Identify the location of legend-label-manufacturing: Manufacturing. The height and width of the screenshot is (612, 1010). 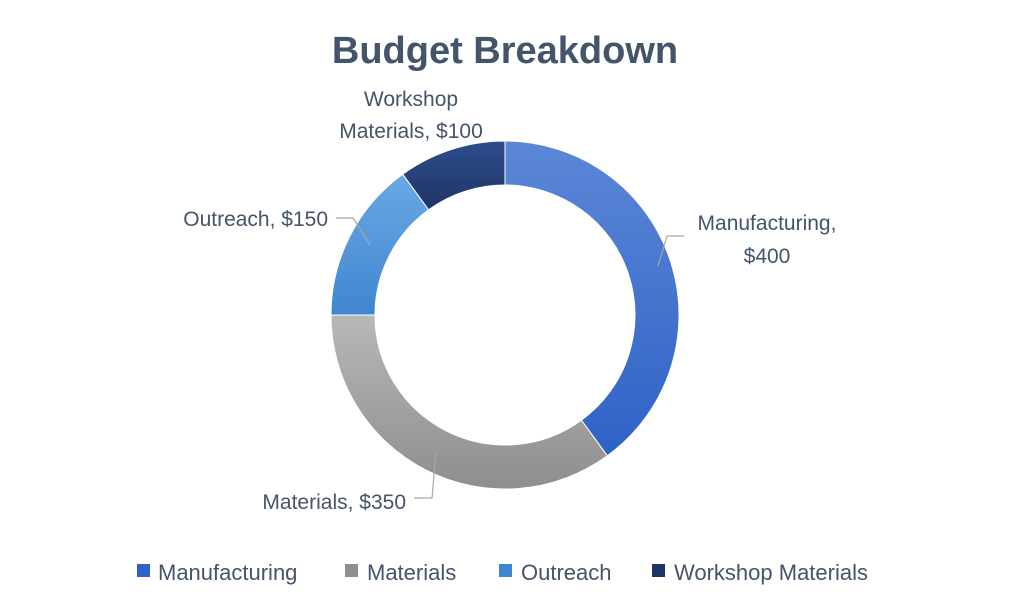
(227, 572).